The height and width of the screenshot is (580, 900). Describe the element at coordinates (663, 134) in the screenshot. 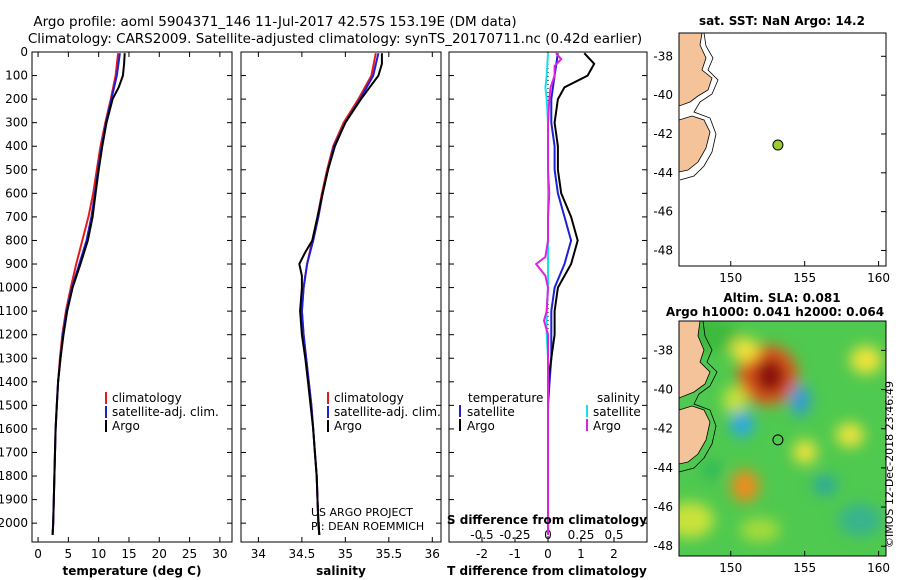

I see `map-y-tick-label: -42` at that location.